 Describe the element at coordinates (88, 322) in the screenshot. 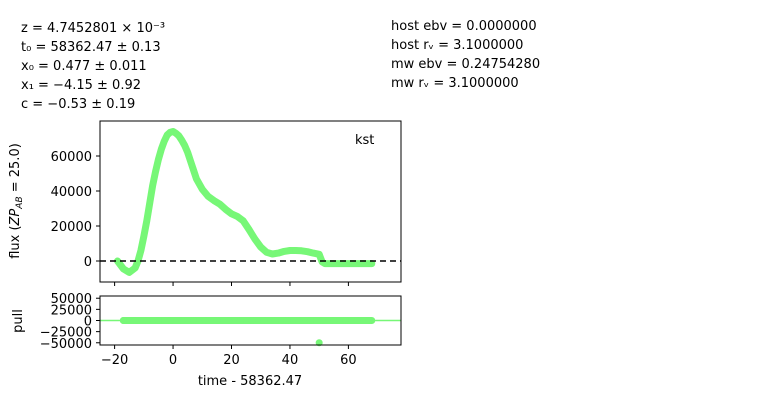

I see `pull-ytick-label: 0` at that location.